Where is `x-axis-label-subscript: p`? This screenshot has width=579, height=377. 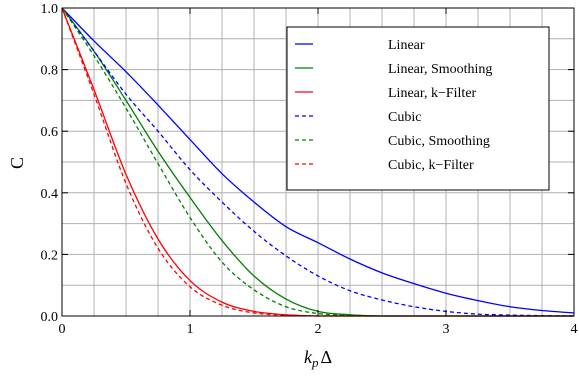
x-axis-label-subscript: p is located at coordinates (315, 362).